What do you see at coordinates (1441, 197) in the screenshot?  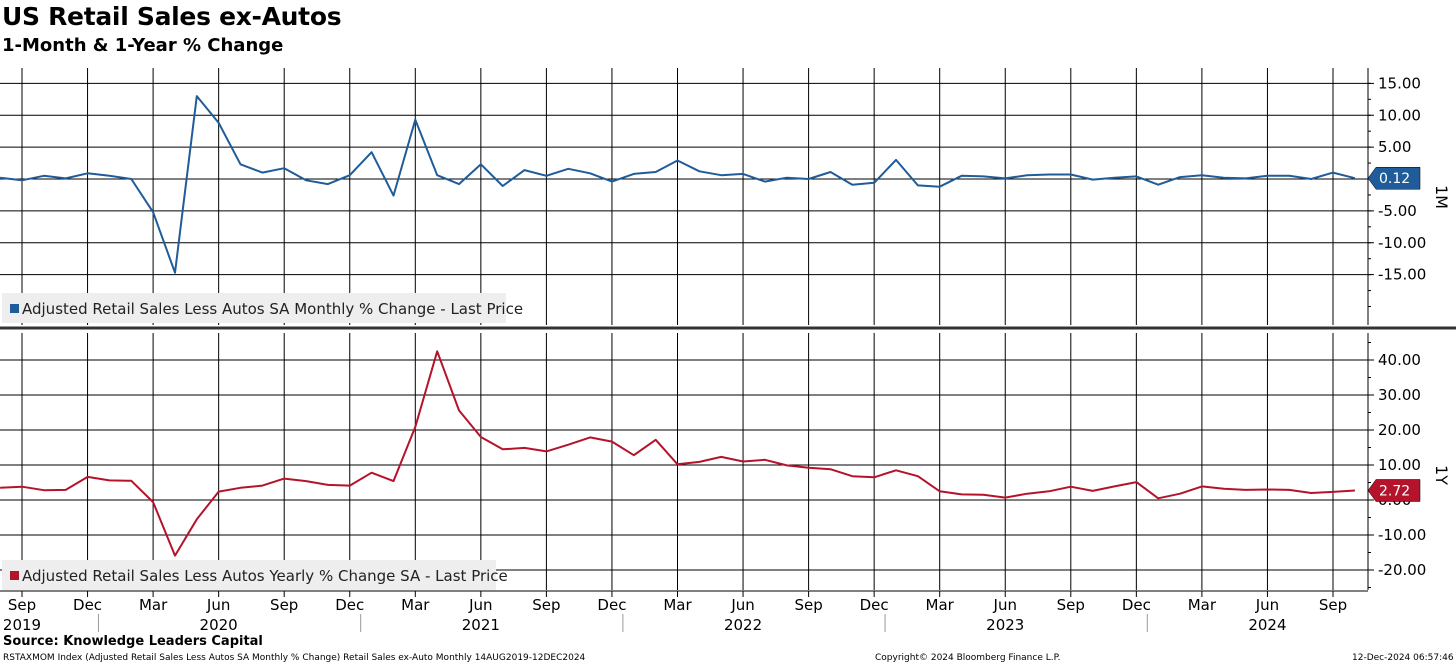 I see `panel-label: 1M` at bounding box center [1441, 197].